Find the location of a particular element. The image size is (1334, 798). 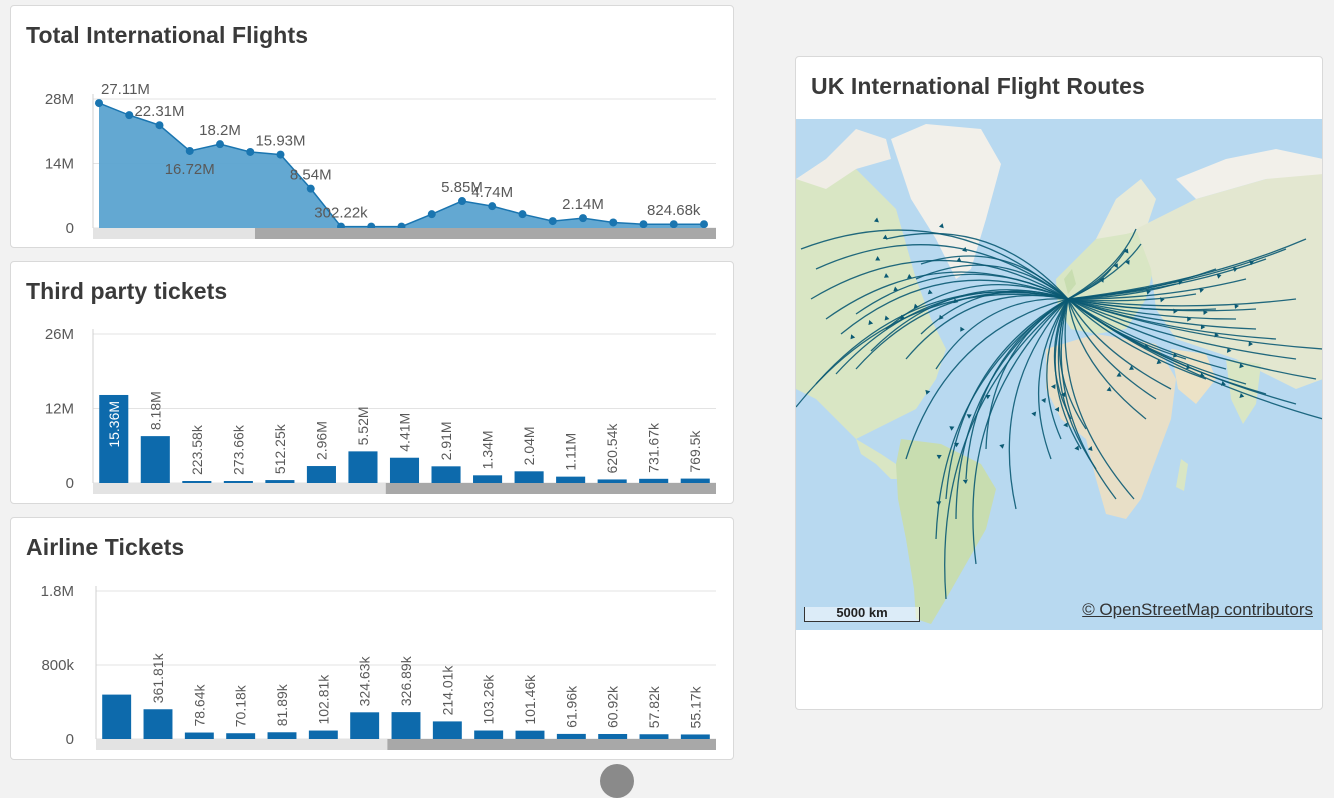

data-label: 1.34M is located at coordinates (488, 449).